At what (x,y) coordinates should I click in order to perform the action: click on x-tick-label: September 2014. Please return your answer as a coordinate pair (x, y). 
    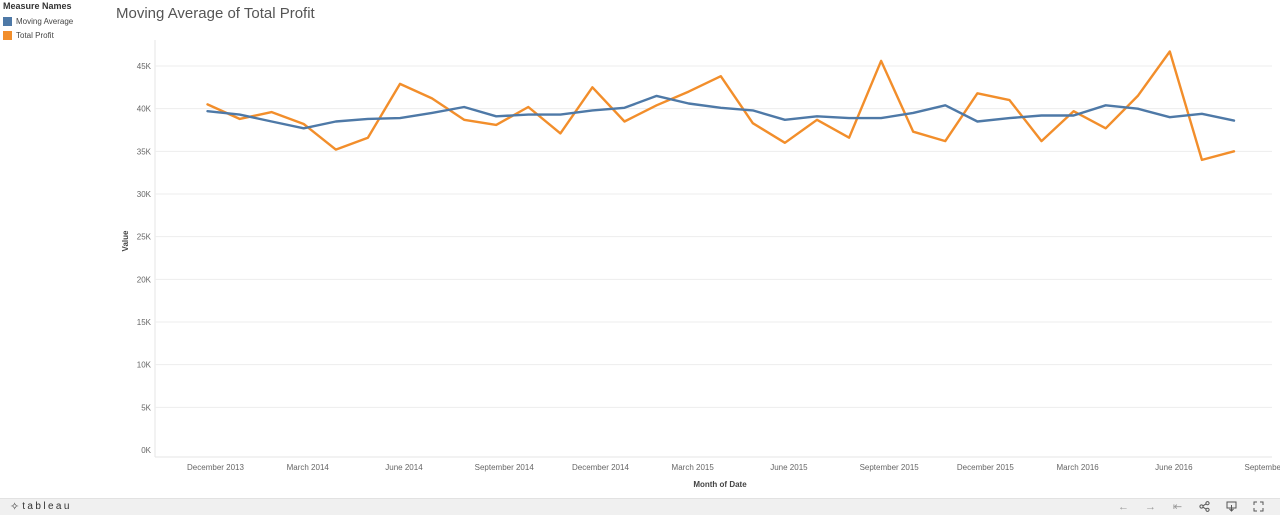
    Looking at the image, I should click on (505, 467).